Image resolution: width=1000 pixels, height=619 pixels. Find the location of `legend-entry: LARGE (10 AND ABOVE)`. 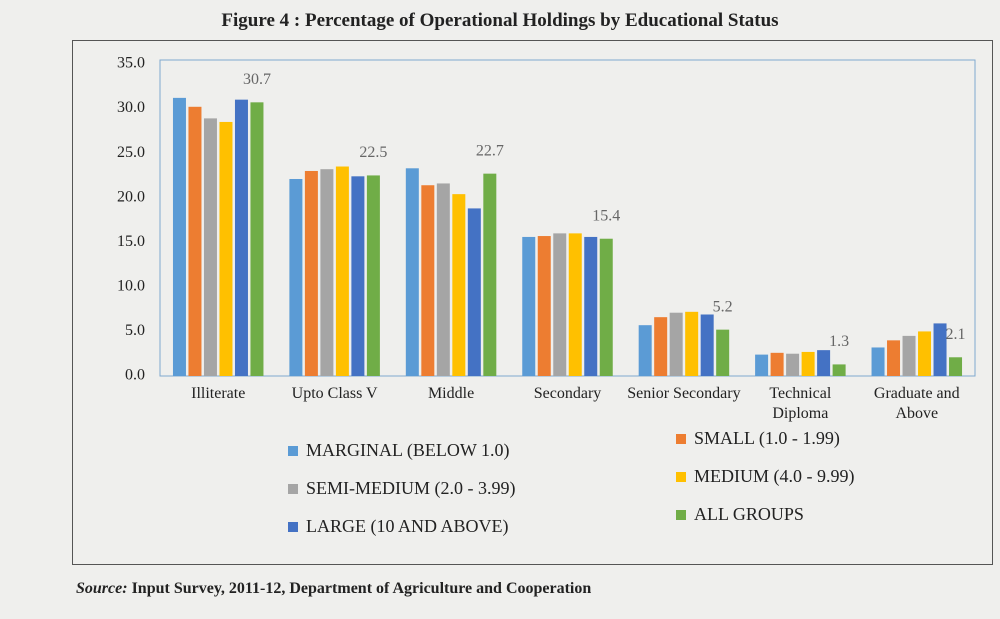

legend-entry: LARGE (10 AND ABOVE) is located at coordinates (398, 526).